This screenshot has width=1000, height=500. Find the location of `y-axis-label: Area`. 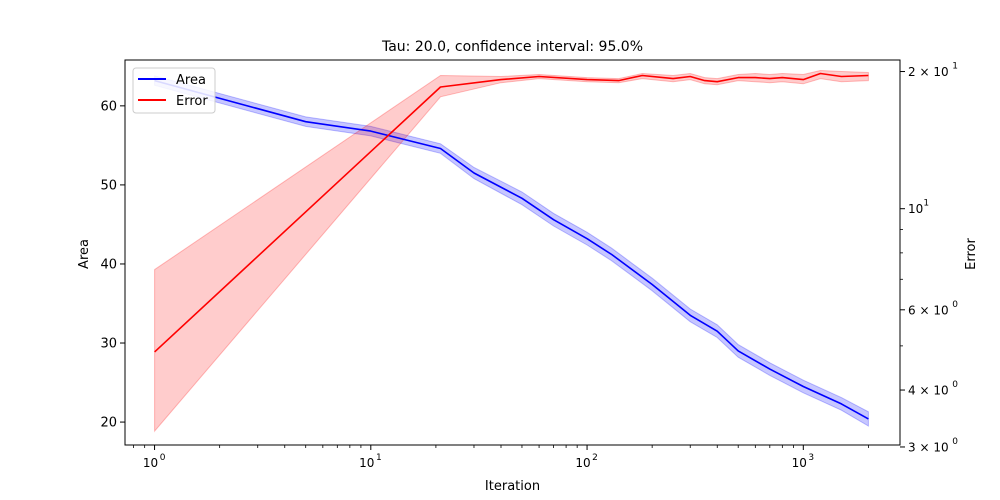

y-axis-label: Area is located at coordinates (84, 254).